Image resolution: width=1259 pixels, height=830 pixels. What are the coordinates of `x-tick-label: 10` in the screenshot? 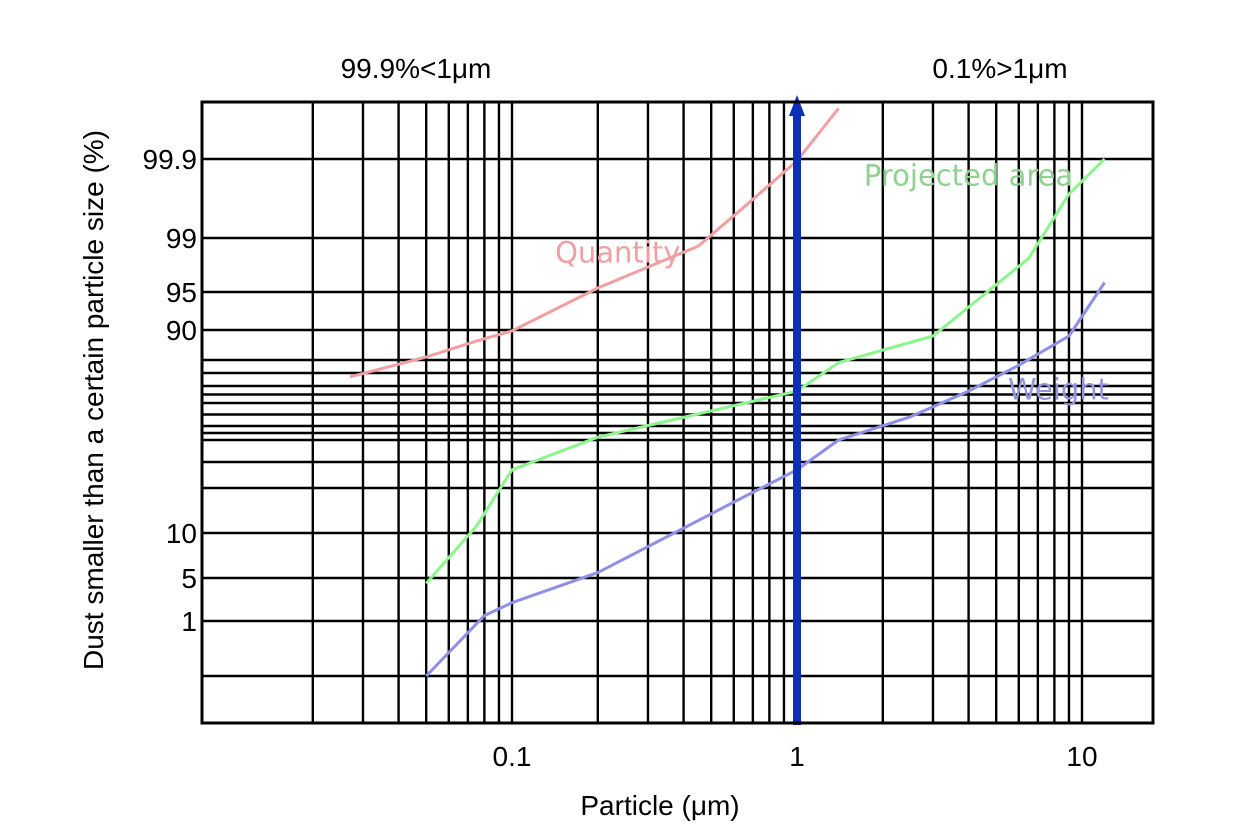 It's located at (1081, 756).